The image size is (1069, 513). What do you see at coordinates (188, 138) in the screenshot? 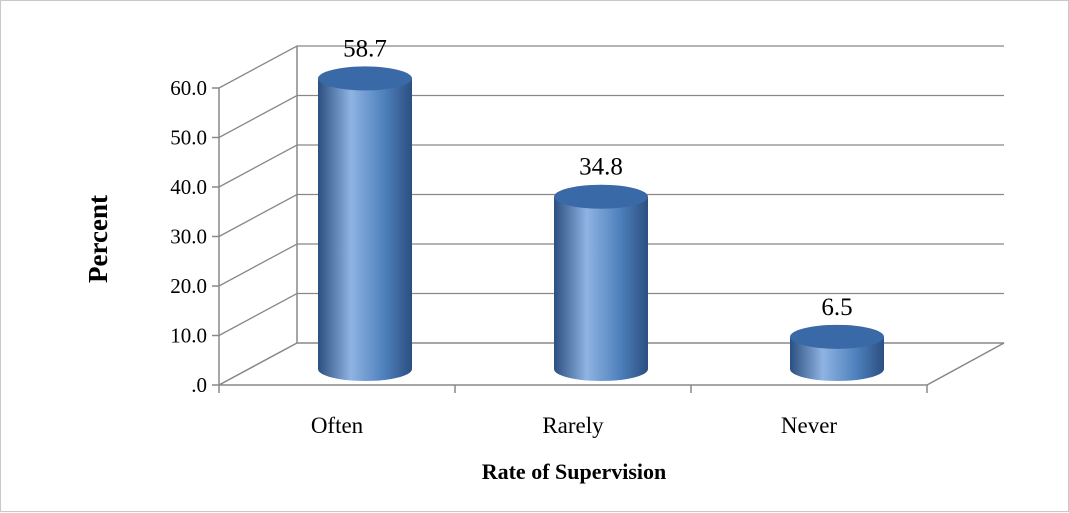
I see `y-tick-label: 50.0` at bounding box center [188, 138].